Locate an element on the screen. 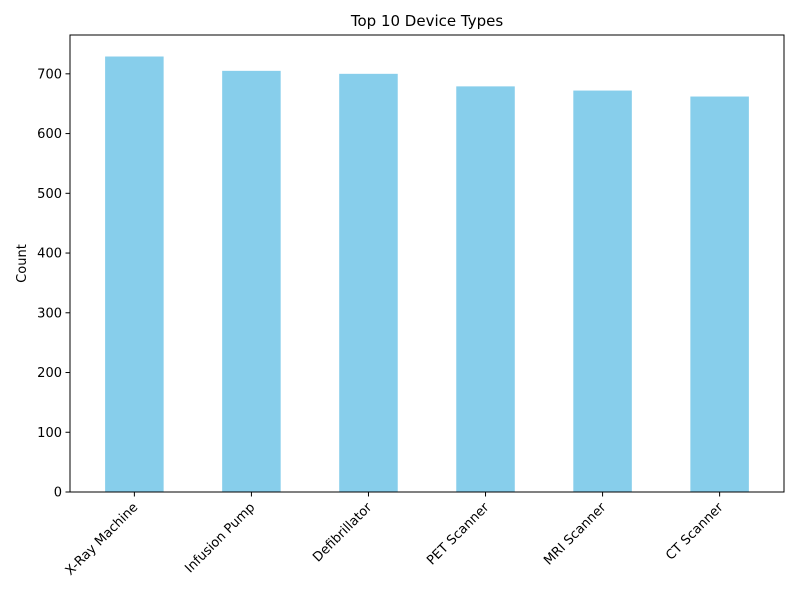 The image size is (800, 604). y-tick-label: 400 is located at coordinates (49, 254).